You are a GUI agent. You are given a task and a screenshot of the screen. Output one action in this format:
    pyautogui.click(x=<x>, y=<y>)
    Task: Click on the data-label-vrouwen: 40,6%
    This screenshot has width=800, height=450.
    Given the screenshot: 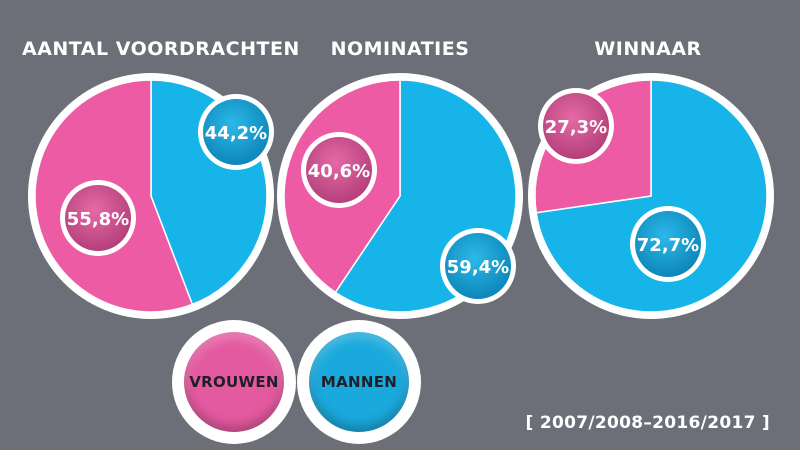 What is the action you would take?
    pyautogui.click(x=339, y=170)
    